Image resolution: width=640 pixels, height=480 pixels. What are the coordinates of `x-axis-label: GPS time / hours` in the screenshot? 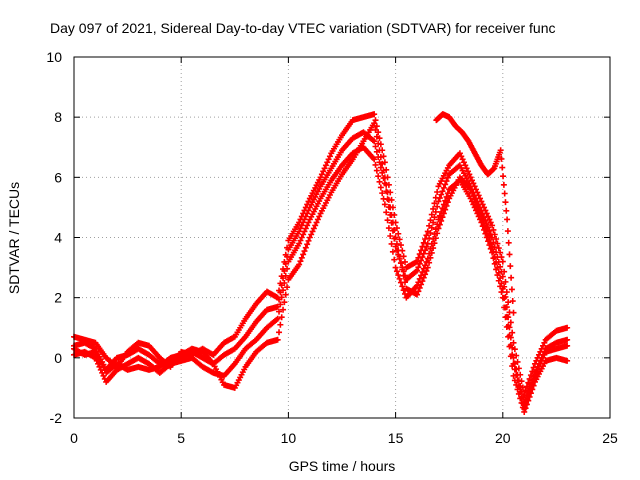 It's located at (342, 466).